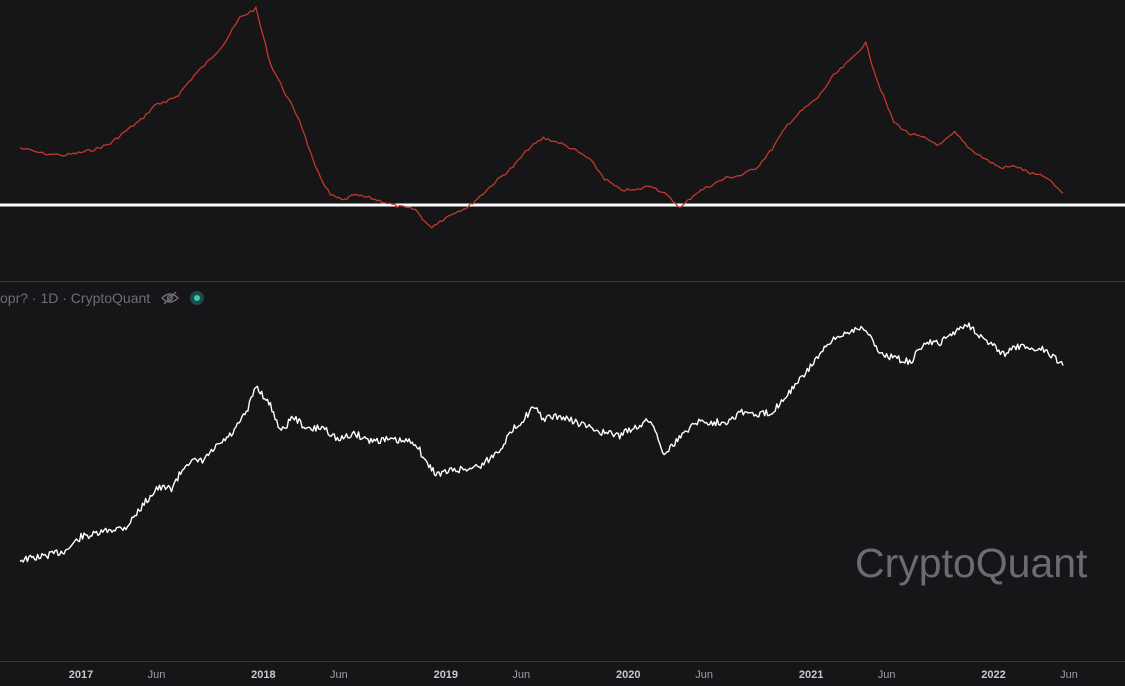  What do you see at coordinates (446, 675) in the screenshot?
I see `x-tick-label: 2019` at bounding box center [446, 675].